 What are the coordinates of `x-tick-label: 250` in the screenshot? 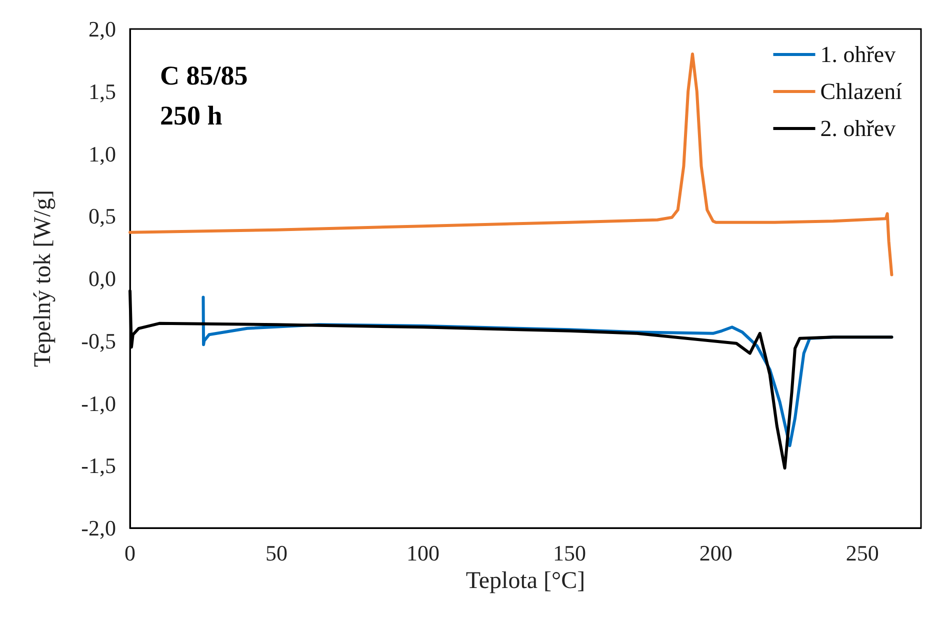 It's located at (862, 553).